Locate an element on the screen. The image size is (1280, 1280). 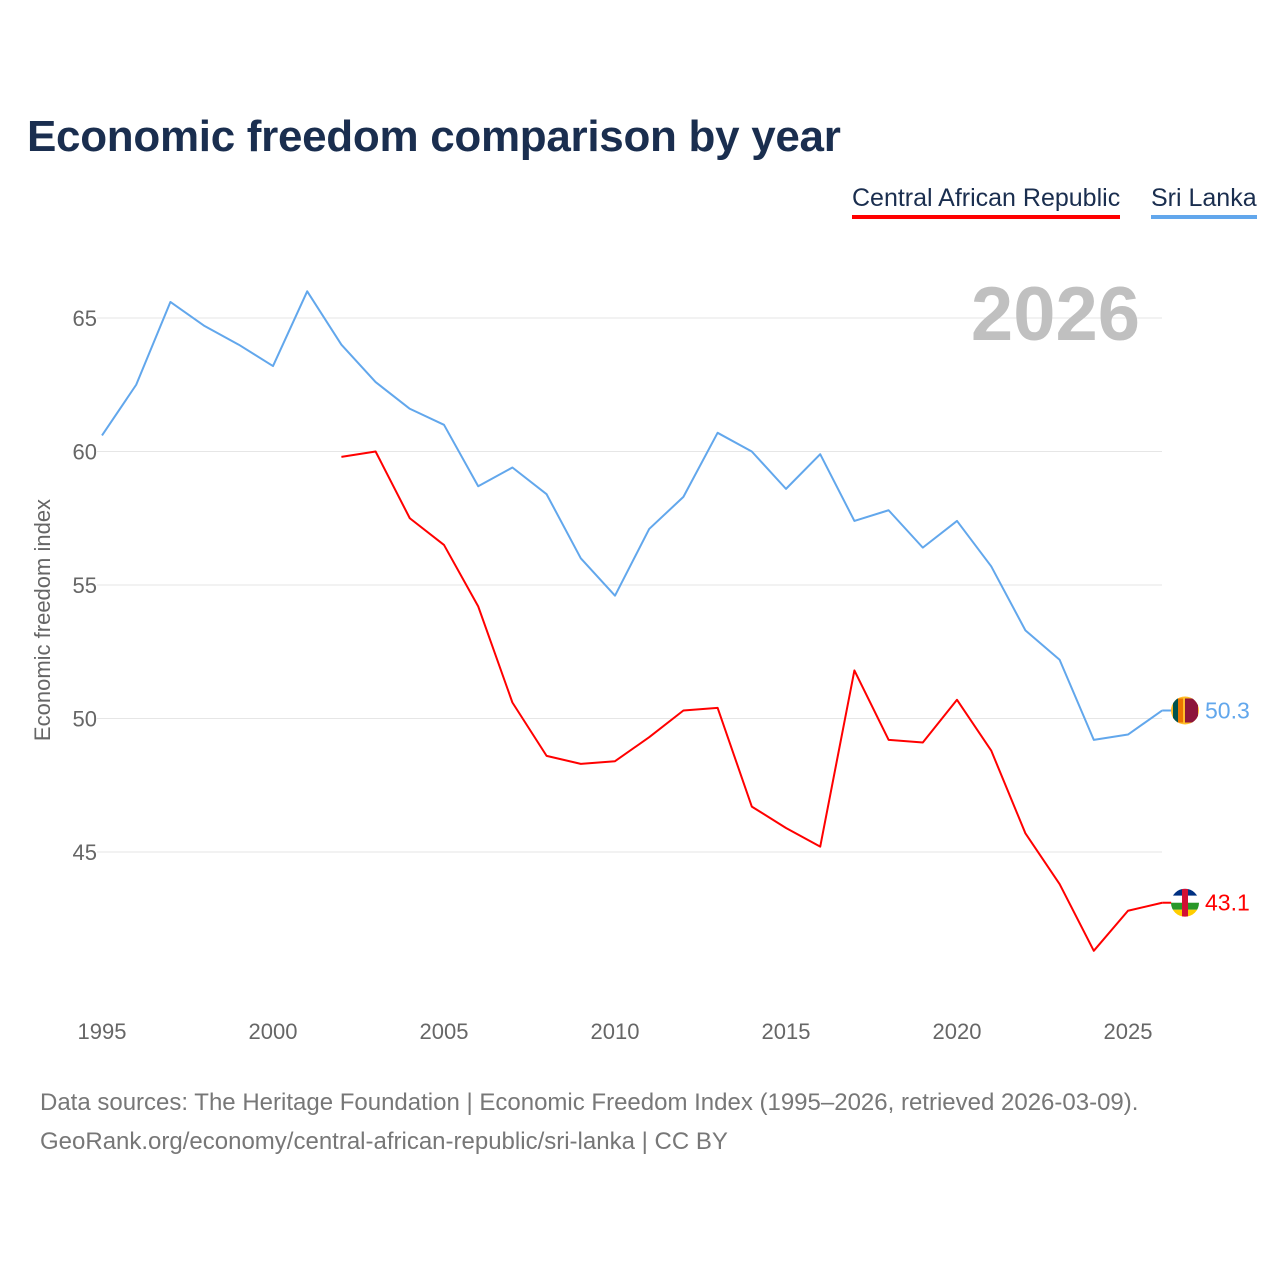
x-tick-label: 2020 is located at coordinates (957, 1031).